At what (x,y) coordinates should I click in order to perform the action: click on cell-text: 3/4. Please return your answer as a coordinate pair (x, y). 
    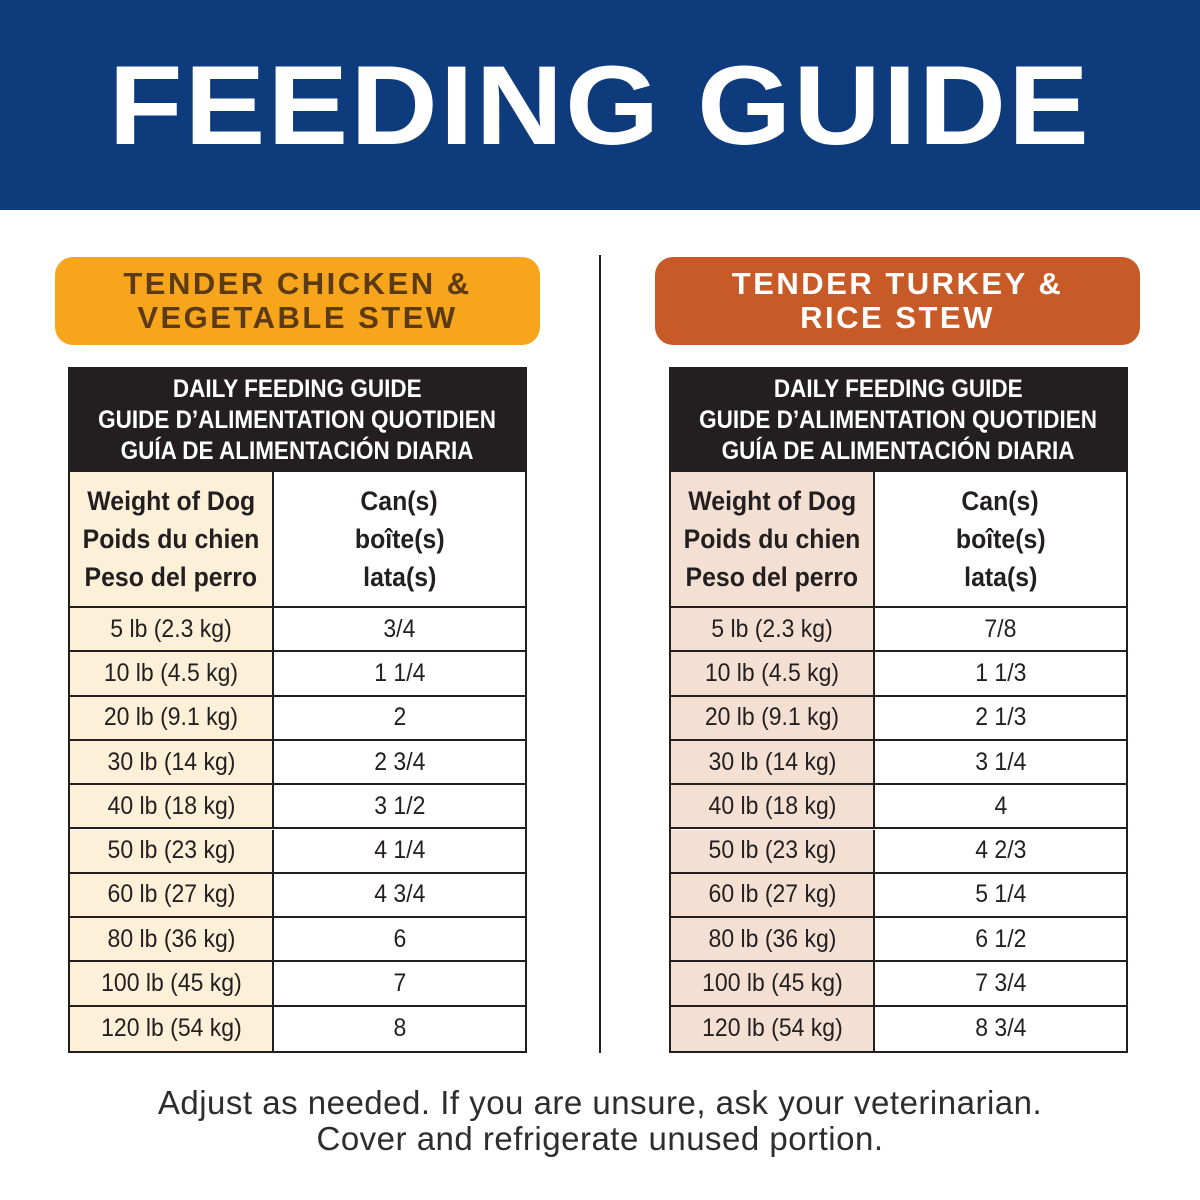
    Looking at the image, I should click on (399, 628).